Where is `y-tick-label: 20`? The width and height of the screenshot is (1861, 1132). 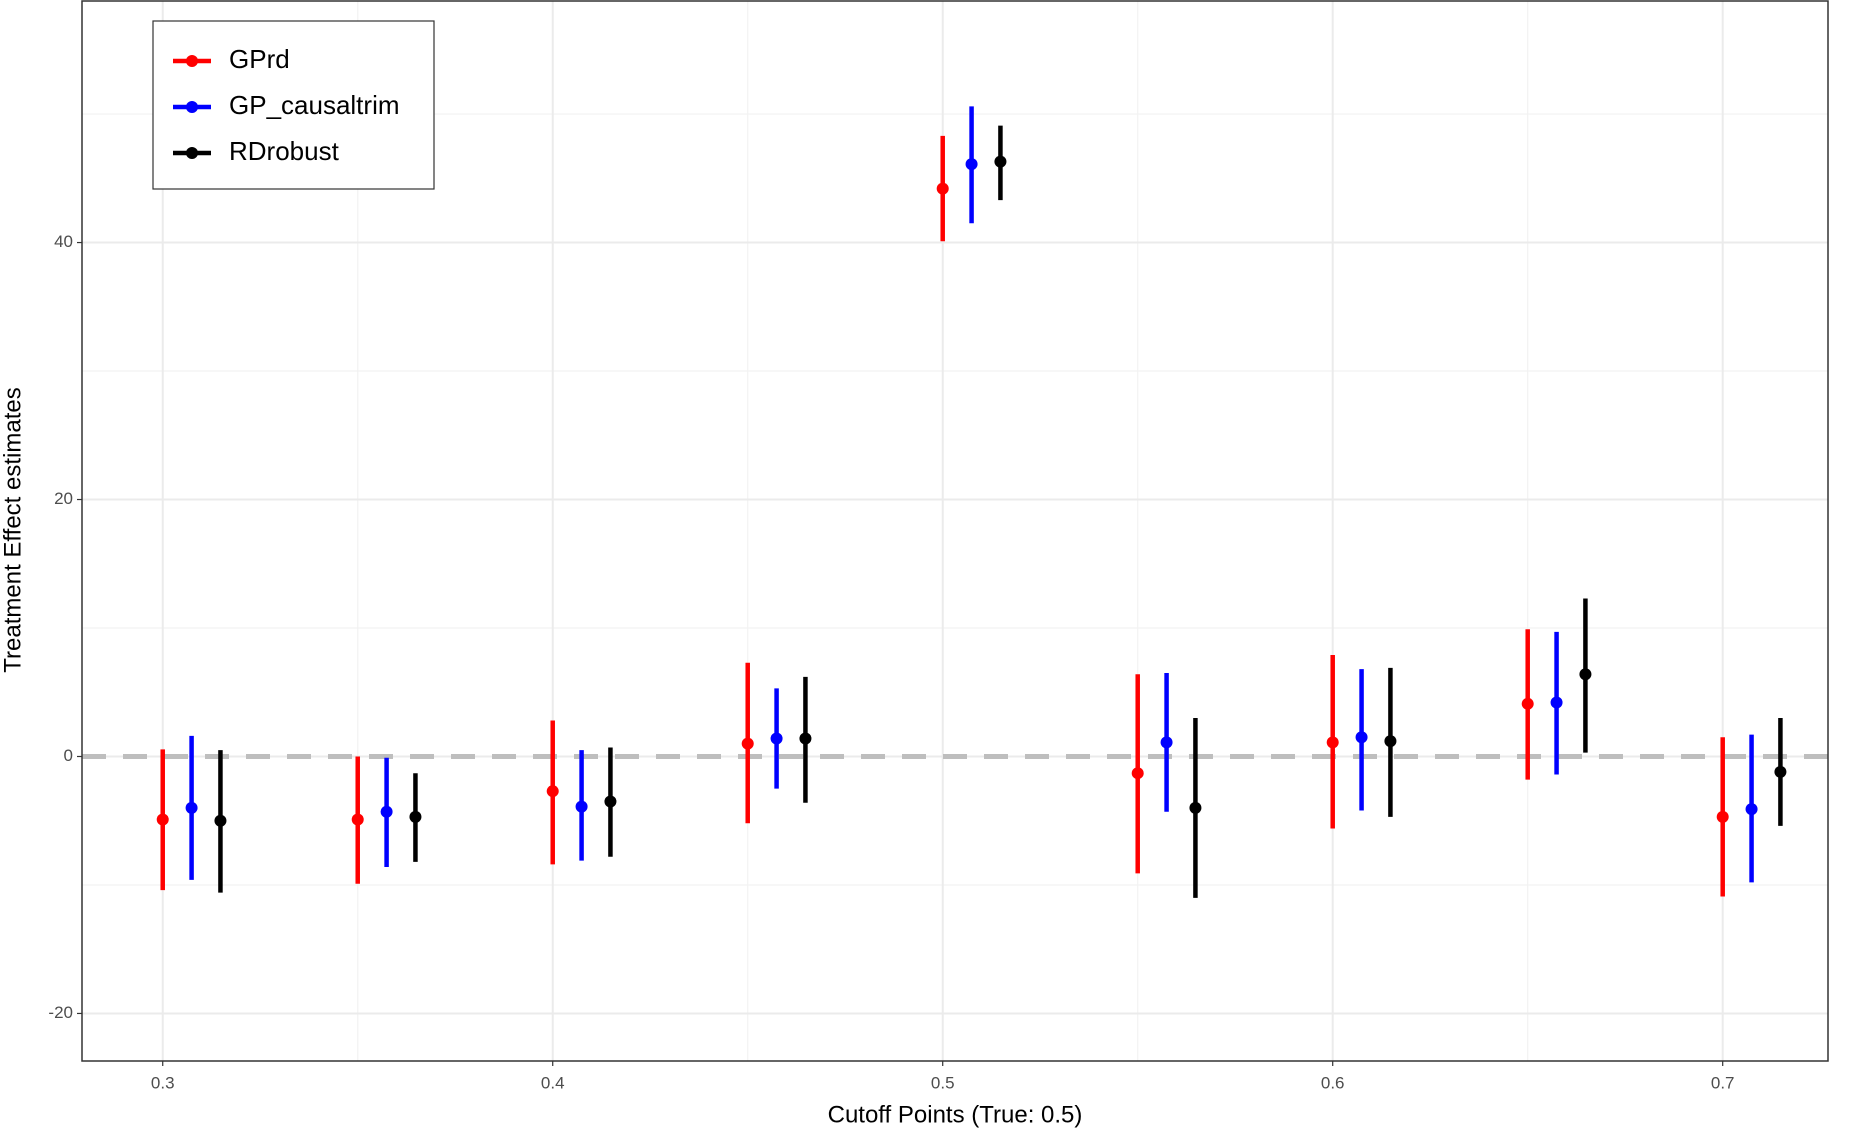
y-tick-label: 20 is located at coordinates (63, 498).